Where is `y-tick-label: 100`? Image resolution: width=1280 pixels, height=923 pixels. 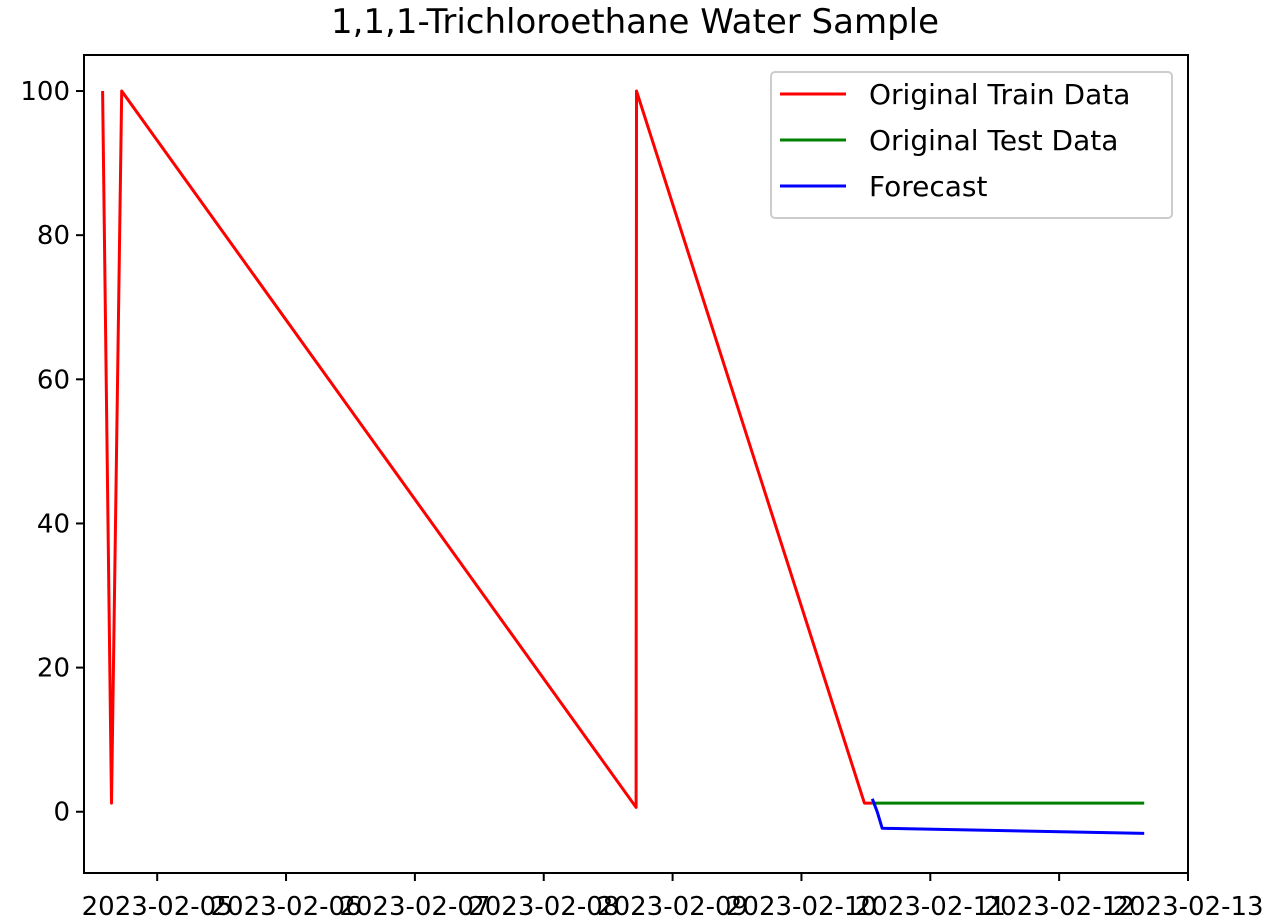
y-tick-label: 100 is located at coordinates (45, 92).